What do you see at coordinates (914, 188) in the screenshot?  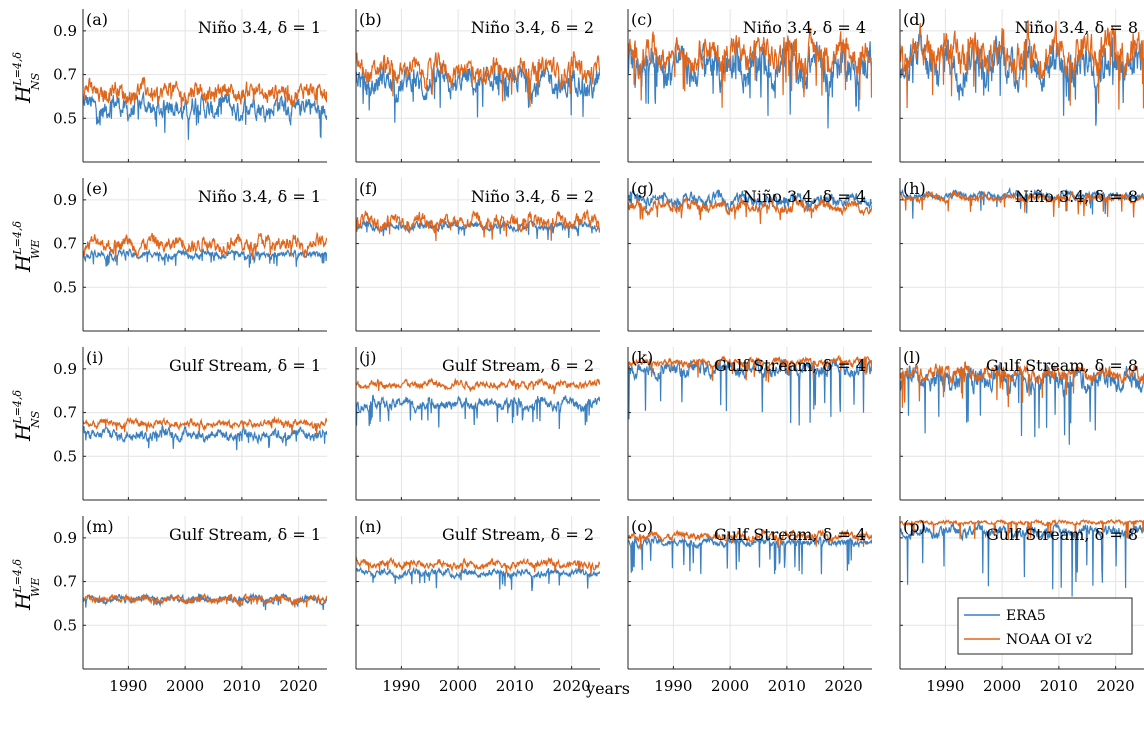 I see `panel-letter: (h)` at bounding box center [914, 188].